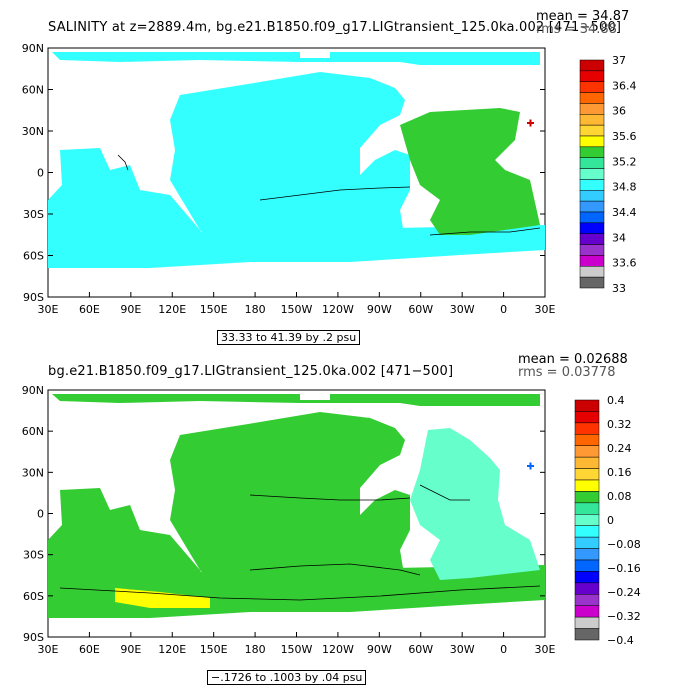  Describe the element at coordinates (33, 390) in the screenshot. I see `y-tick-label: 90N` at that location.